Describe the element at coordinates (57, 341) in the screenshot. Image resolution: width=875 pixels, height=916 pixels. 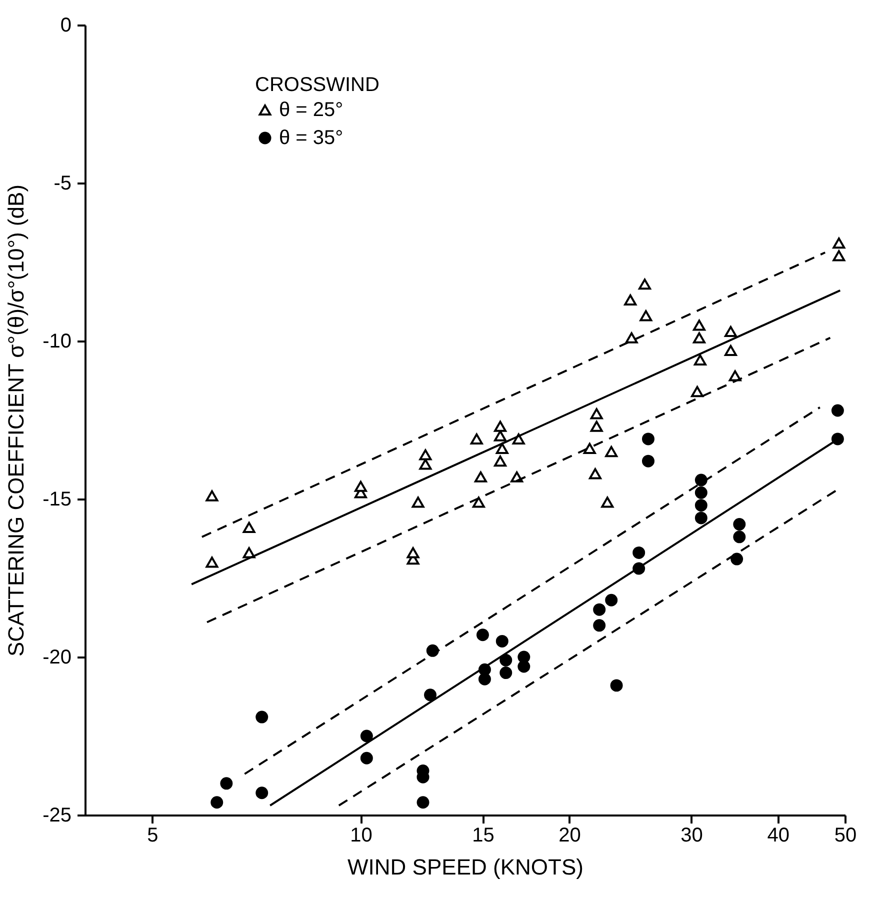
I see `y-tick-label: -10` at that location.